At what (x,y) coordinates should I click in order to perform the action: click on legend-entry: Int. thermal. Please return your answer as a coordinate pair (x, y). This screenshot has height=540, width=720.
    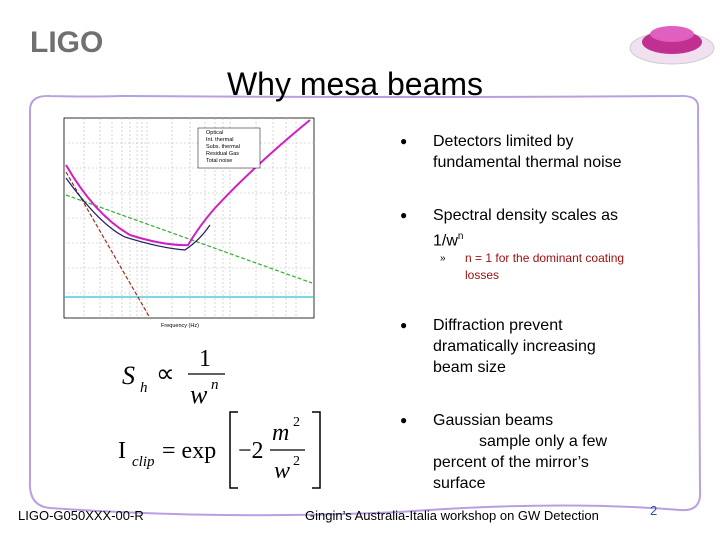
    Looking at the image, I should click on (220, 140).